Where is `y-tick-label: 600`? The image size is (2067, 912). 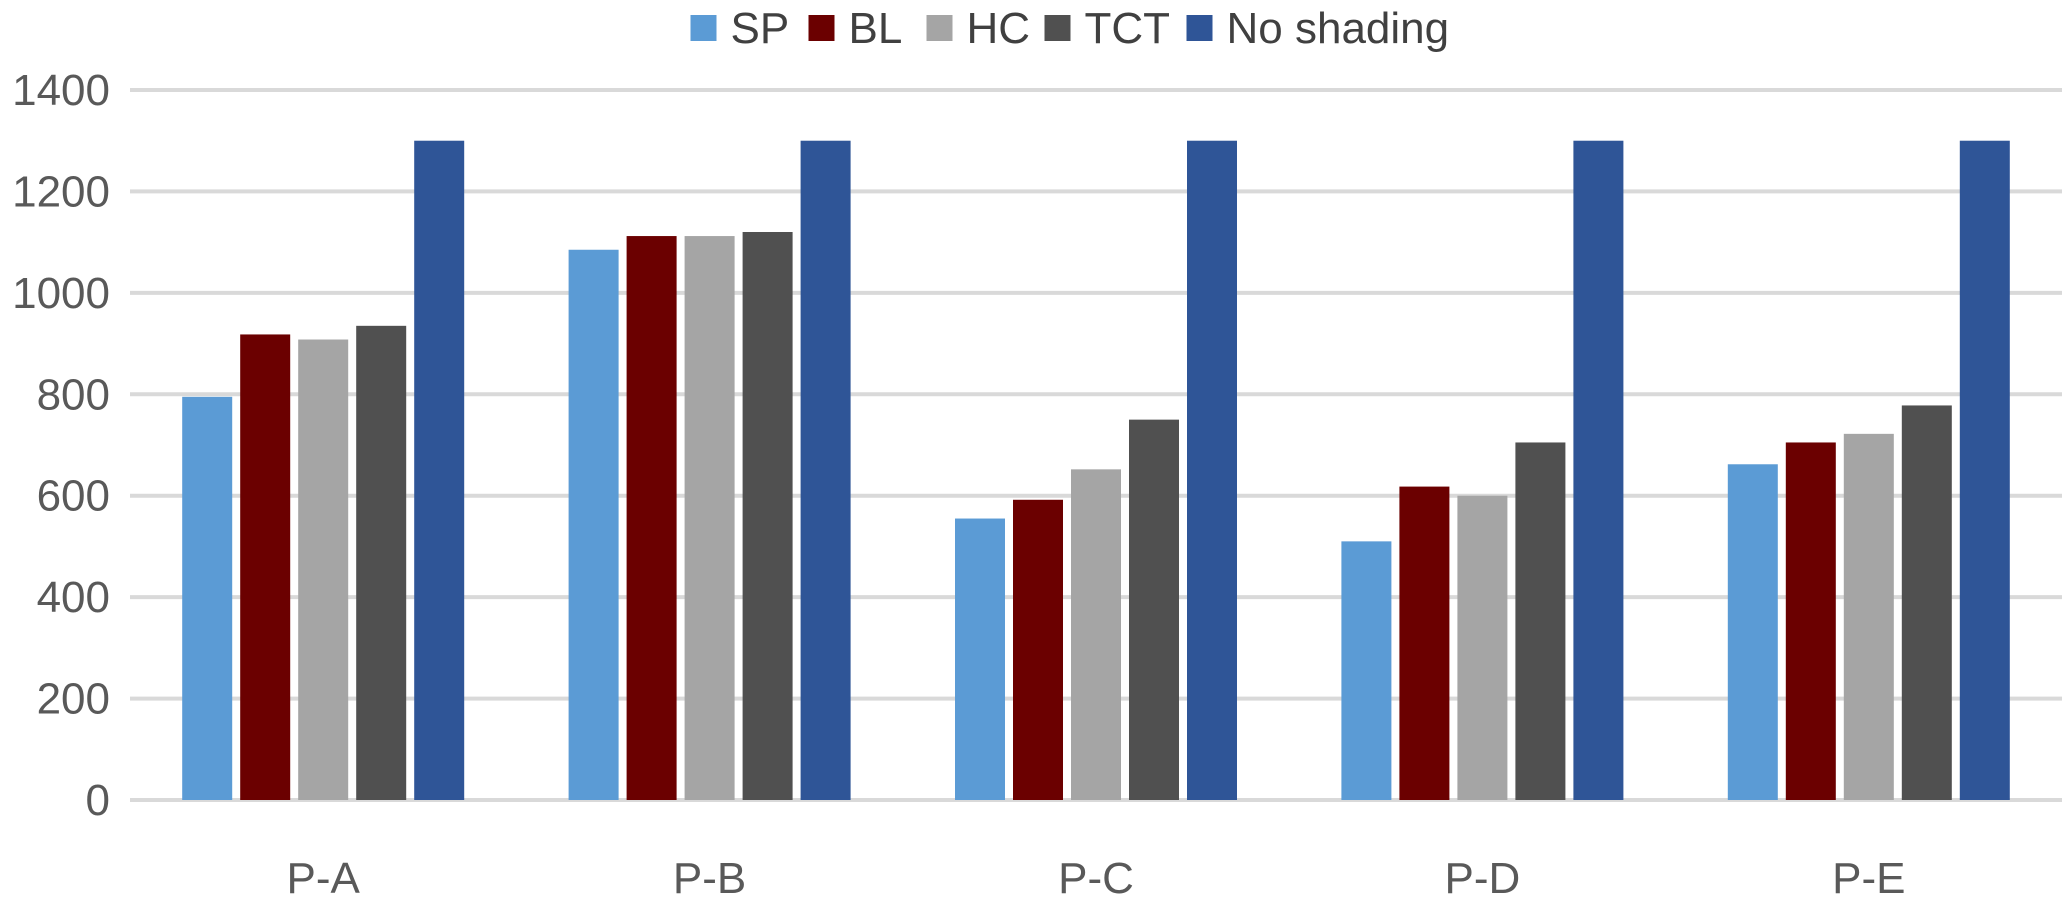 y-tick-label: 600 is located at coordinates (73, 496).